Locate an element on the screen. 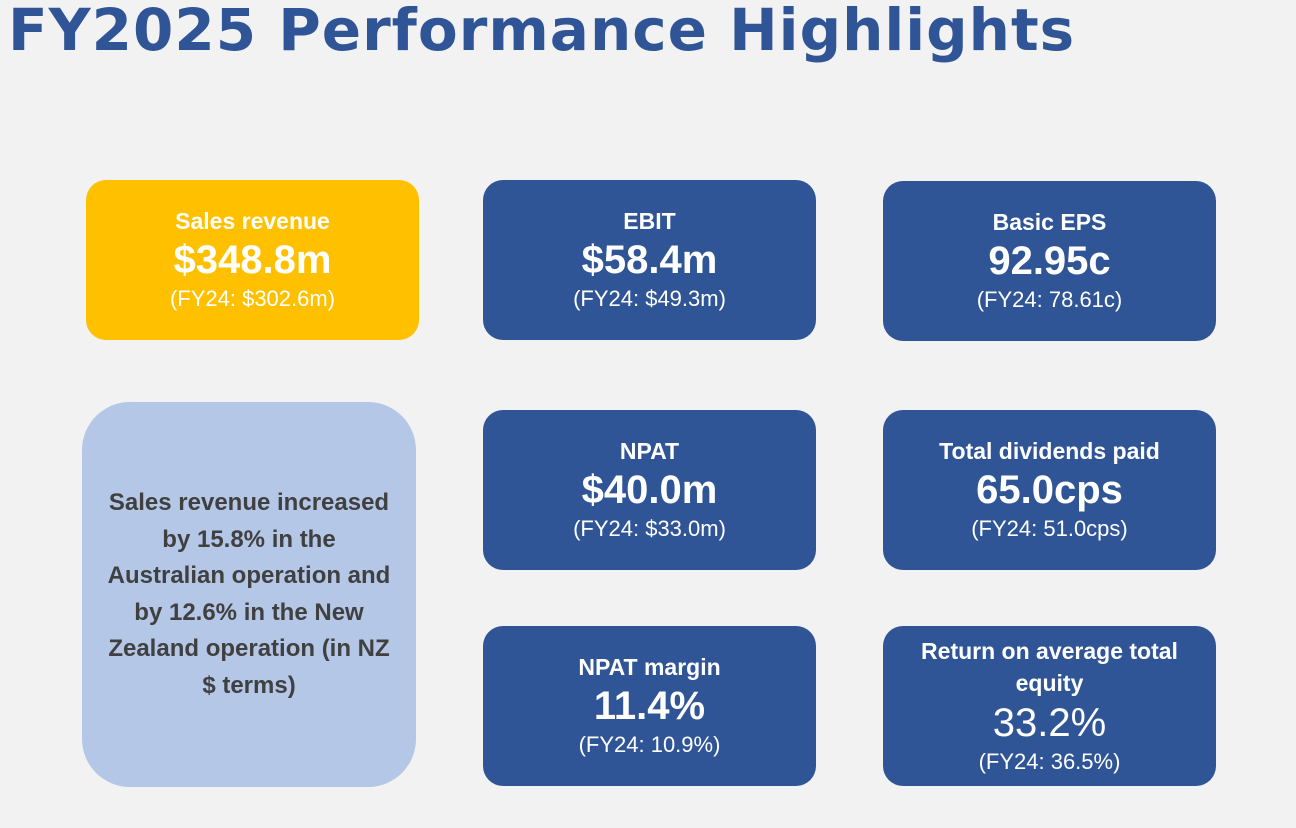  ebit-card: EBIT $58.4m (FY24: $49.3m) is located at coordinates (649, 260).